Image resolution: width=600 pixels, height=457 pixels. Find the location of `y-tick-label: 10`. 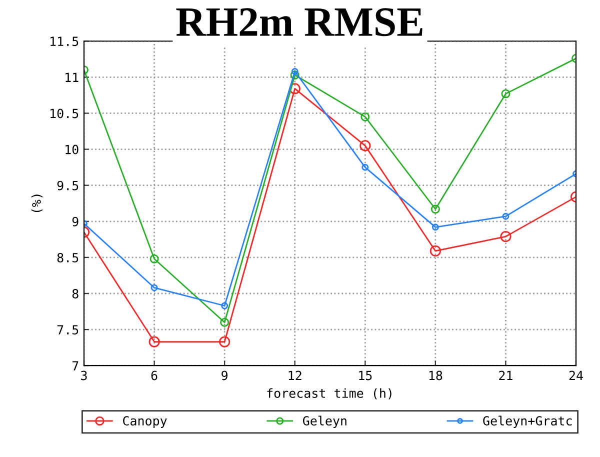

y-tick-label: 10 is located at coordinates (72, 149).